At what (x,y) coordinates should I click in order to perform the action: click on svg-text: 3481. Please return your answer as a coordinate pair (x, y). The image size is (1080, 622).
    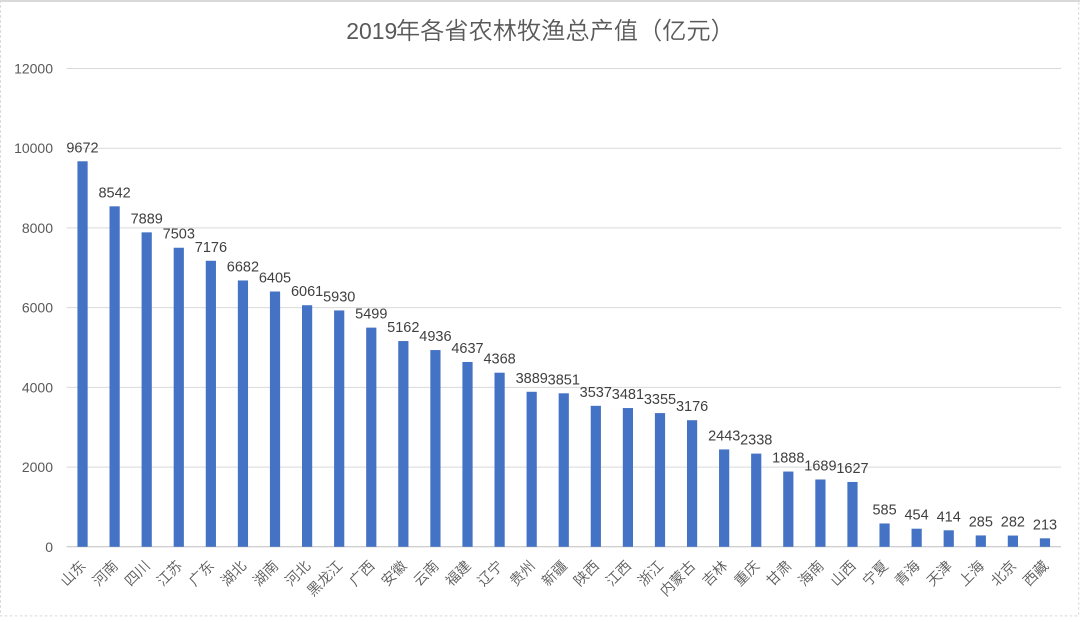
    Looking at the image, I should click on (628, 395).